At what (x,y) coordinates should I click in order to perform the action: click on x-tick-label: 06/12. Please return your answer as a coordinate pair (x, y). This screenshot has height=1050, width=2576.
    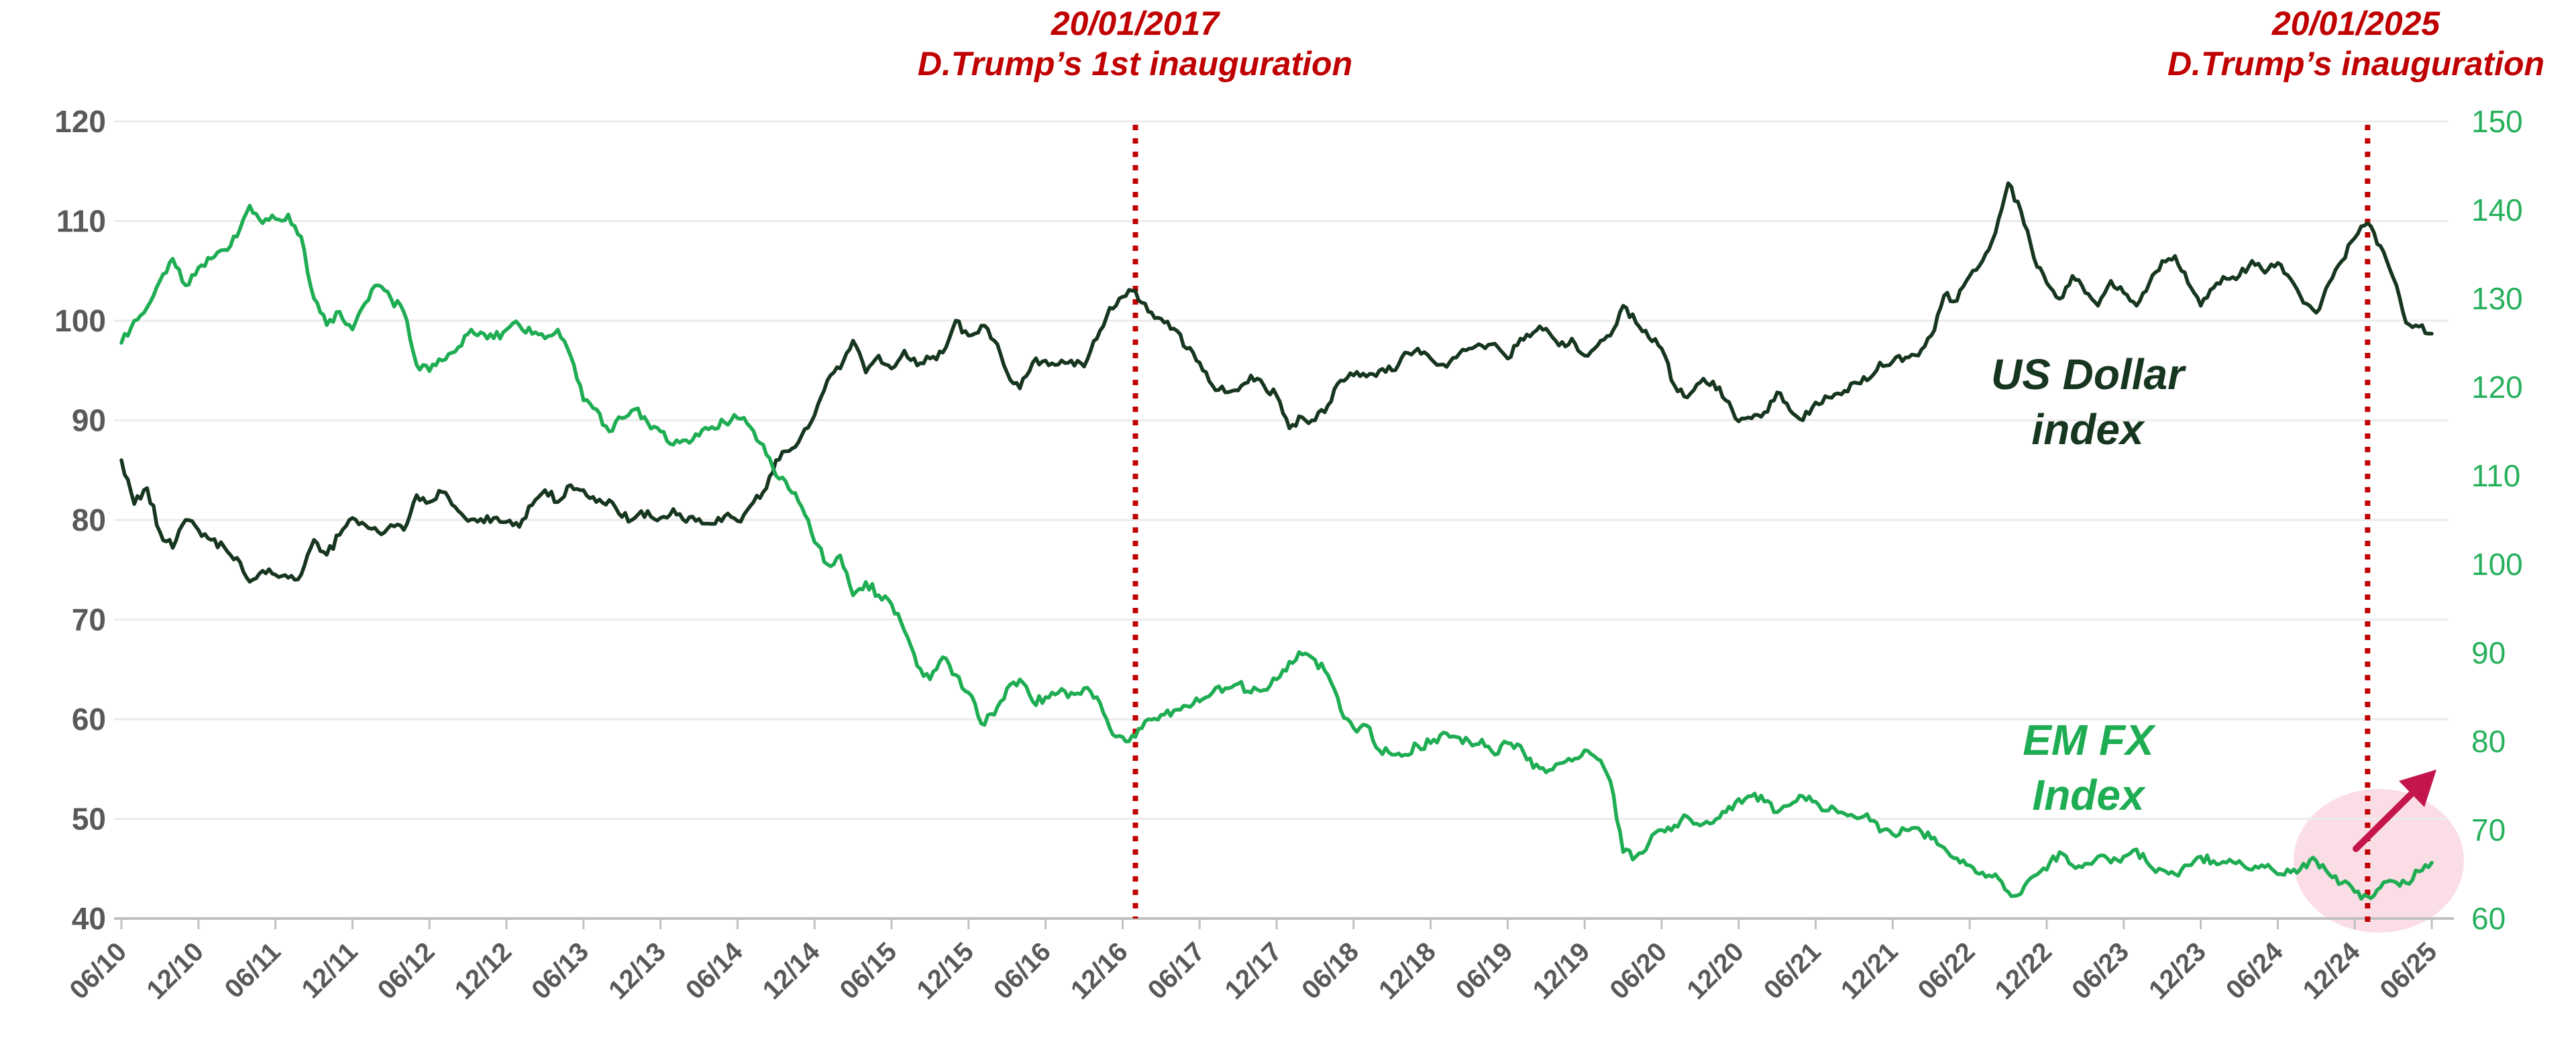
    Looking at the image, I should click on (406, 971).